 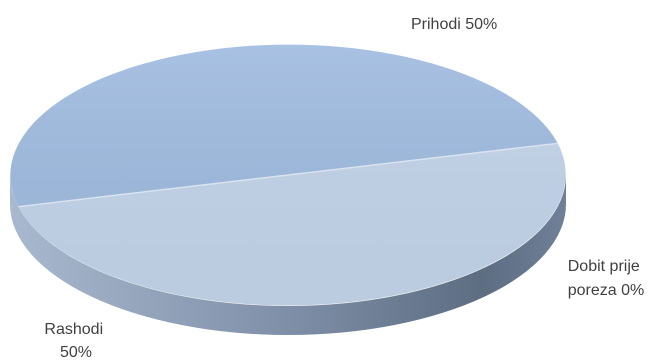 I want to click on label-rashodi: Rashodi 50%, so click(x=75, y=341).